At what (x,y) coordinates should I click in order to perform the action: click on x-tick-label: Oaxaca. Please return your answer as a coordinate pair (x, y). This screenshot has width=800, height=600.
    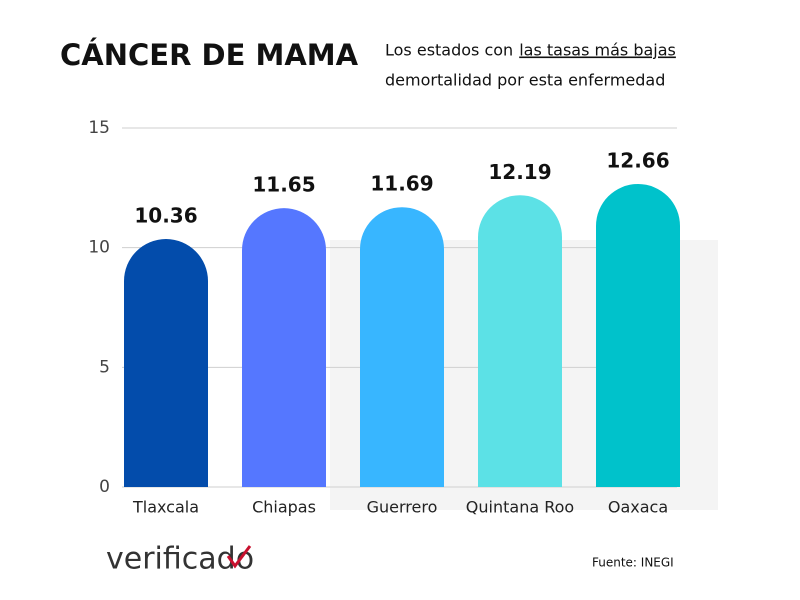
    Looking at the image, I should click on (638, 507).